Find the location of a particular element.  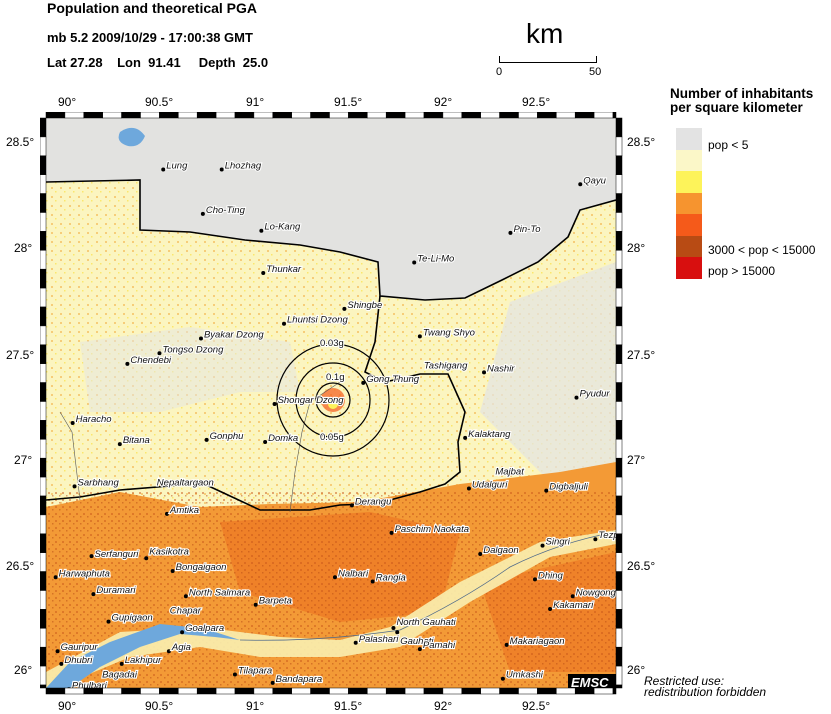

city-marker: Paschim Naokata is located at coordinates (429, 529).